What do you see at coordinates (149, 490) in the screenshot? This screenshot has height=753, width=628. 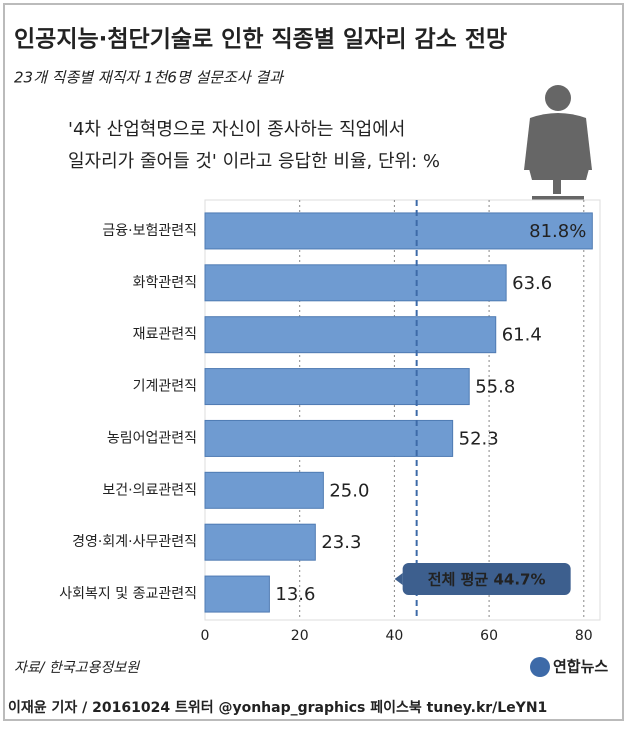 I see `y-tick-label: 보건·의료관련직` at bounding box center [149, 490].